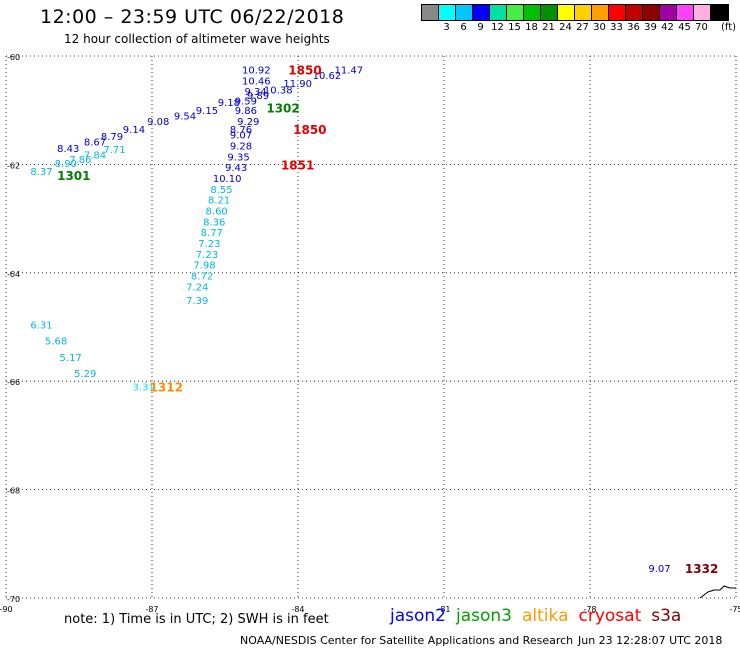  What do you see at coordinates (13, 57) in the screenshot?
I see `latitude-tick-label: -60` at bounding box center [13, 57].